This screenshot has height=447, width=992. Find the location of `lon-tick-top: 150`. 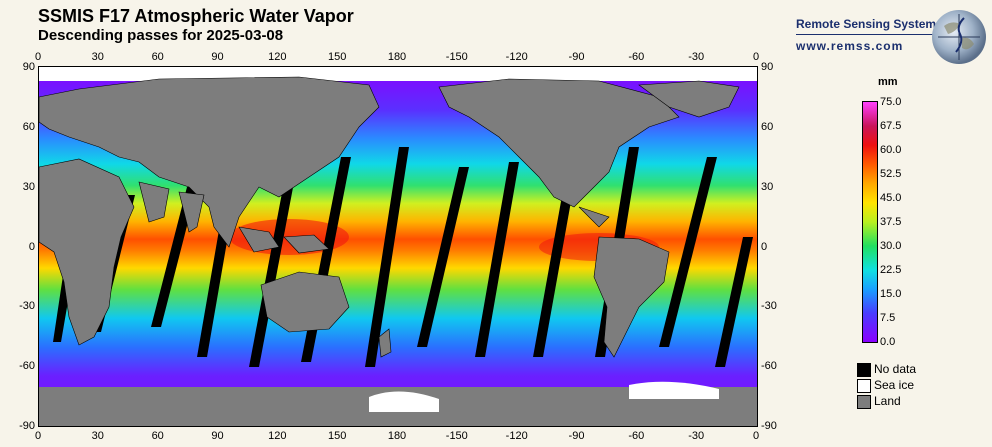

lon-tick-top: 150 is located at coordinates (337, 57).